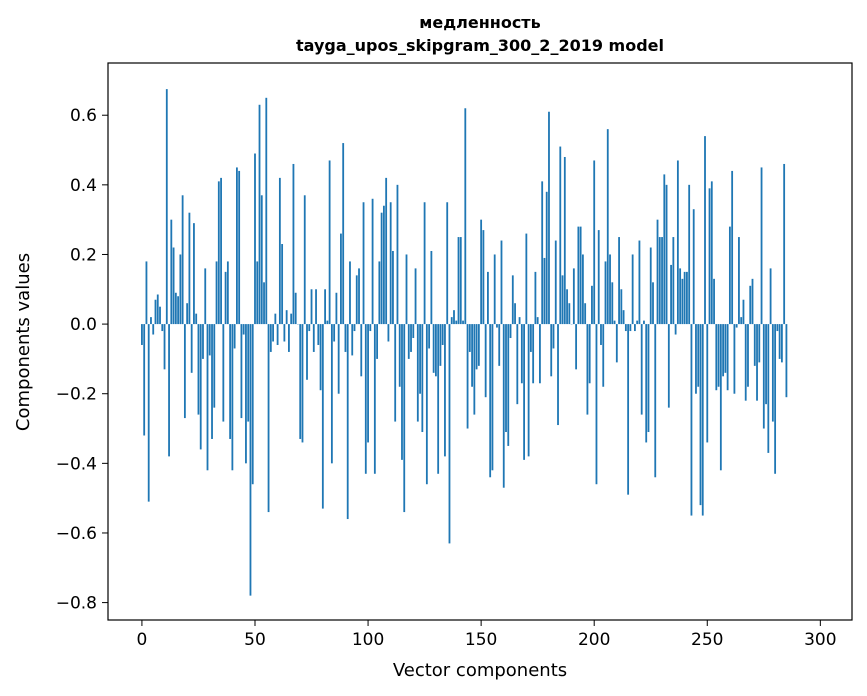 The image size is (867, 696). What do you see at coordinates (23, 342) in the screenshot?
I see `y-axis-label: Components values` at bounding box center [23, 342].